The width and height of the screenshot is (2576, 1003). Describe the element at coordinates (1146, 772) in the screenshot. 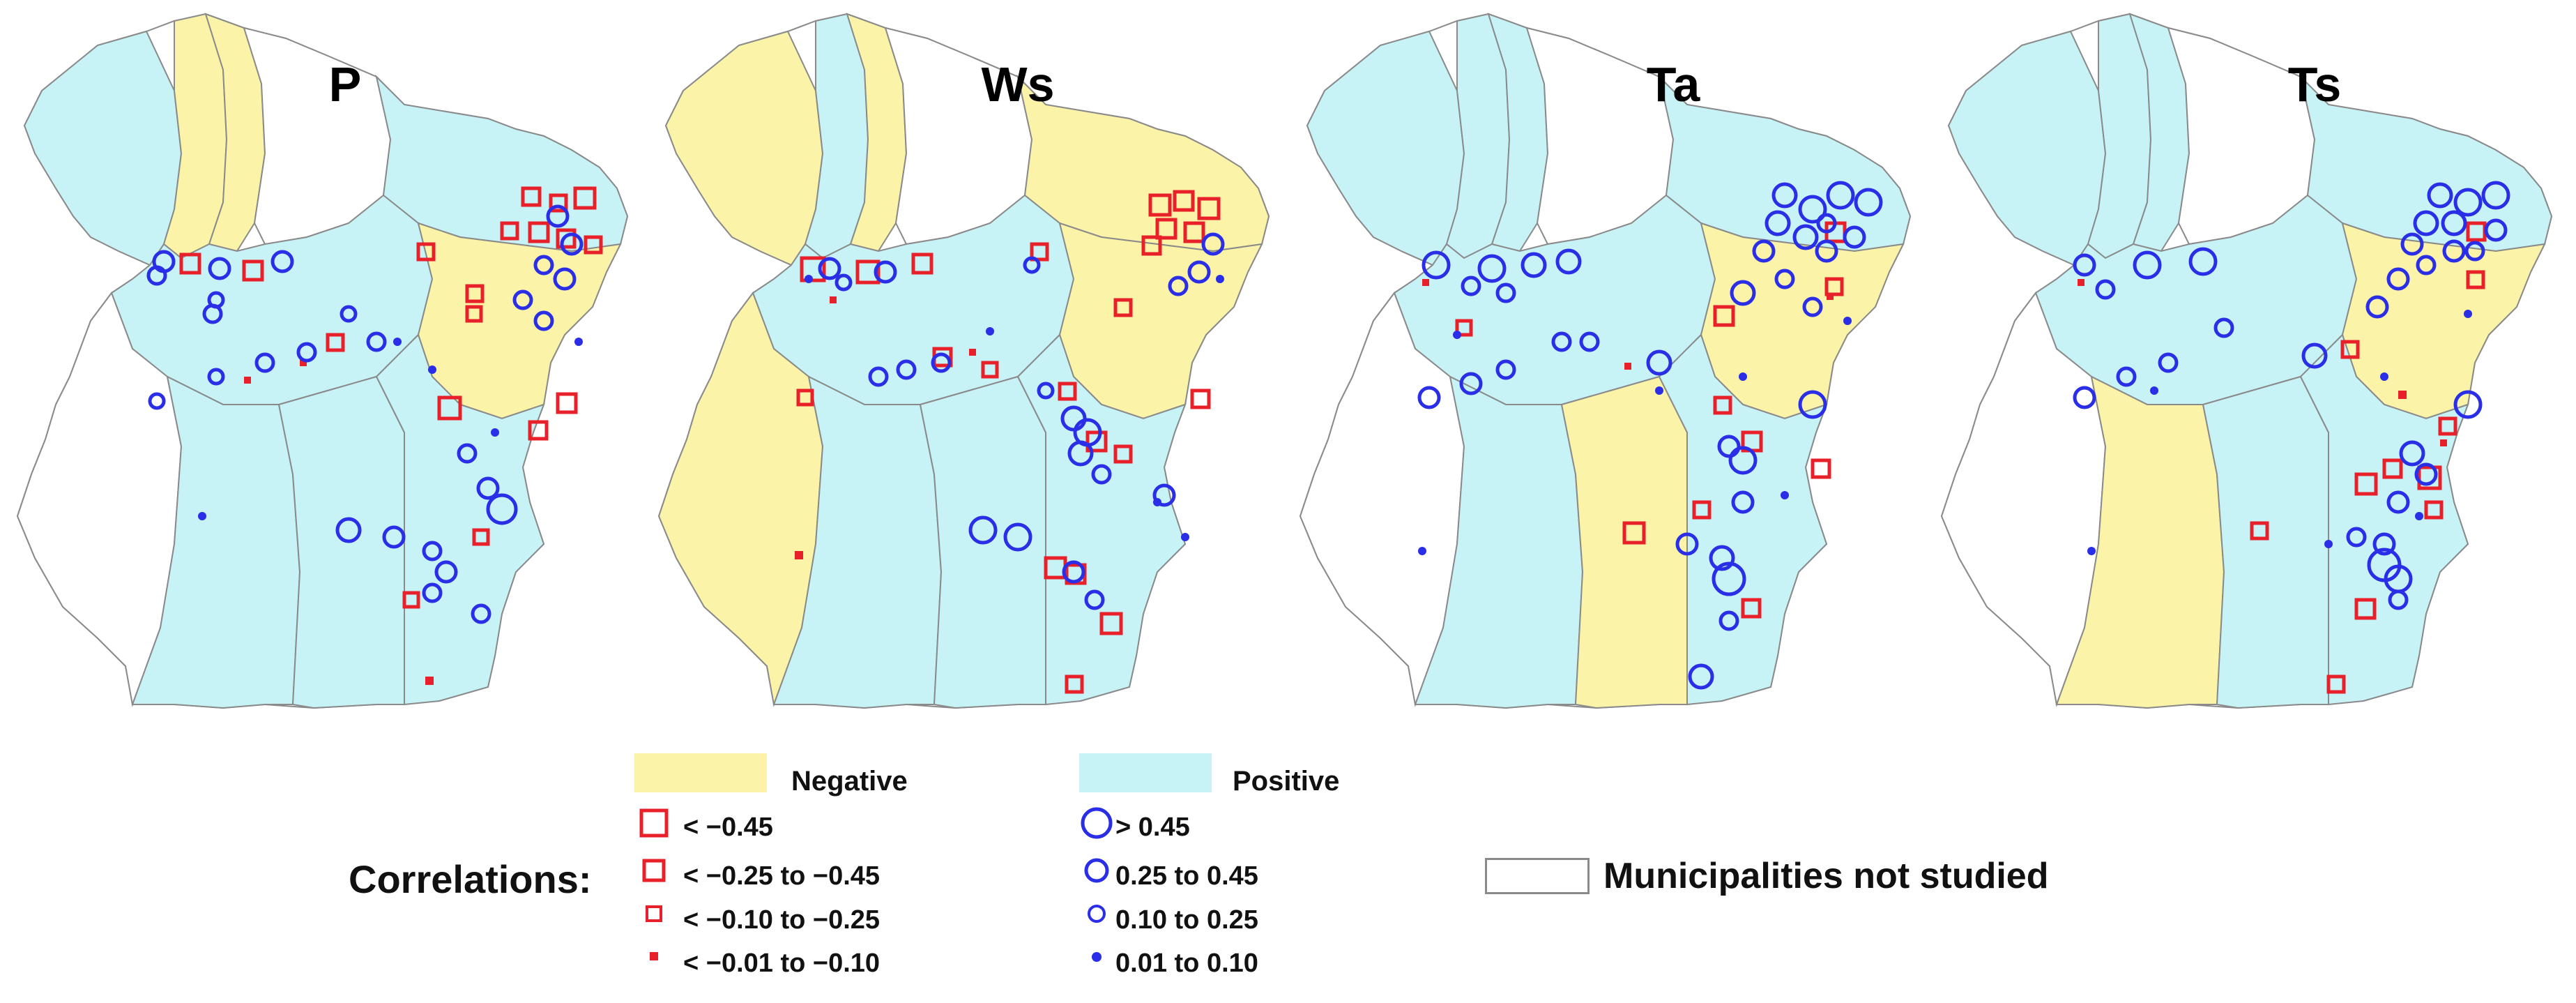

I see `positive-swatch` at that location.